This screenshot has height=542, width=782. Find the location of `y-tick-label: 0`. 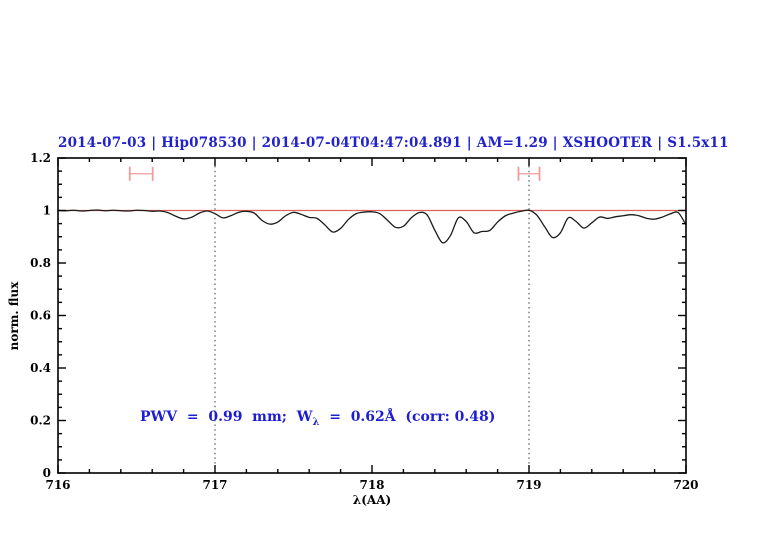

y-tick-label: 0 is located at coordinates (47, 473).